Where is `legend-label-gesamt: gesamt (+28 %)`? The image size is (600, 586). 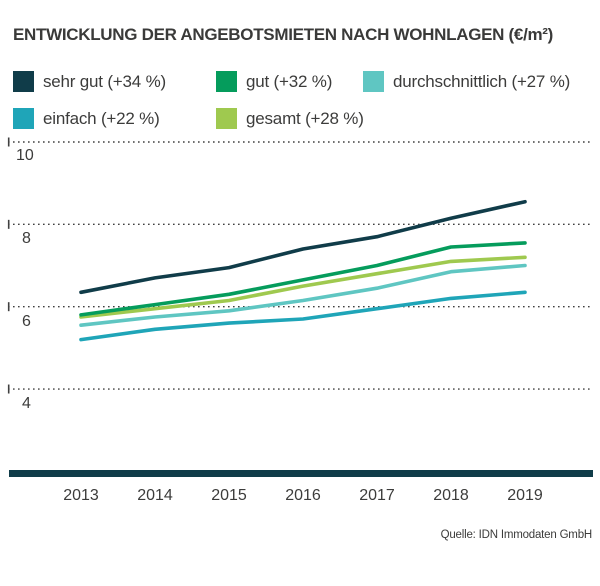 legend-label-gesamt: gesamt (+28 %) is located at coordinates (305, 118).